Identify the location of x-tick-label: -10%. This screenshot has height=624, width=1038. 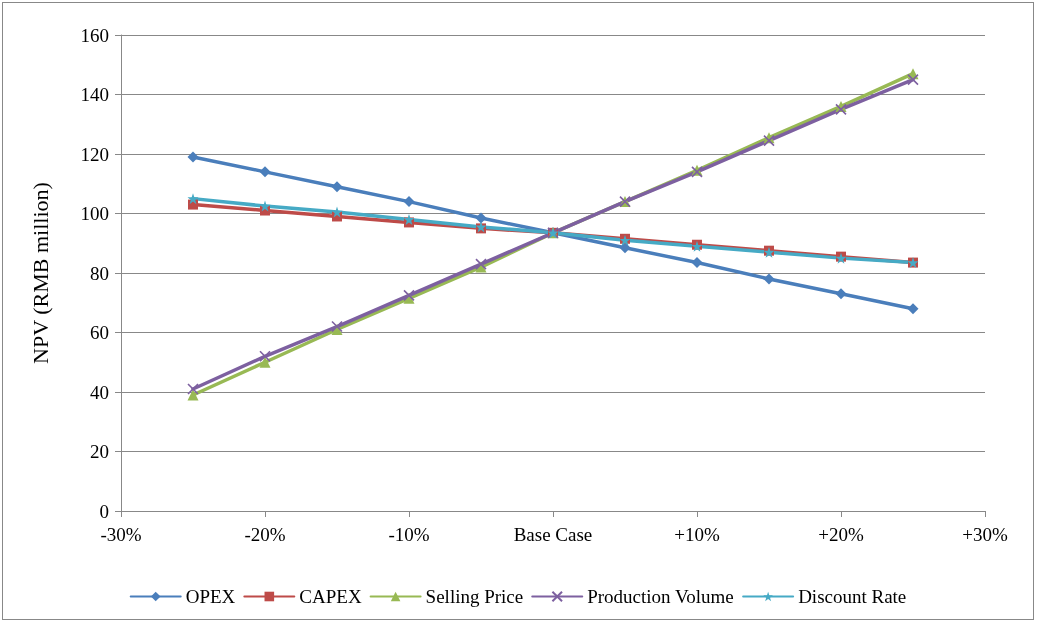
(409, 534).